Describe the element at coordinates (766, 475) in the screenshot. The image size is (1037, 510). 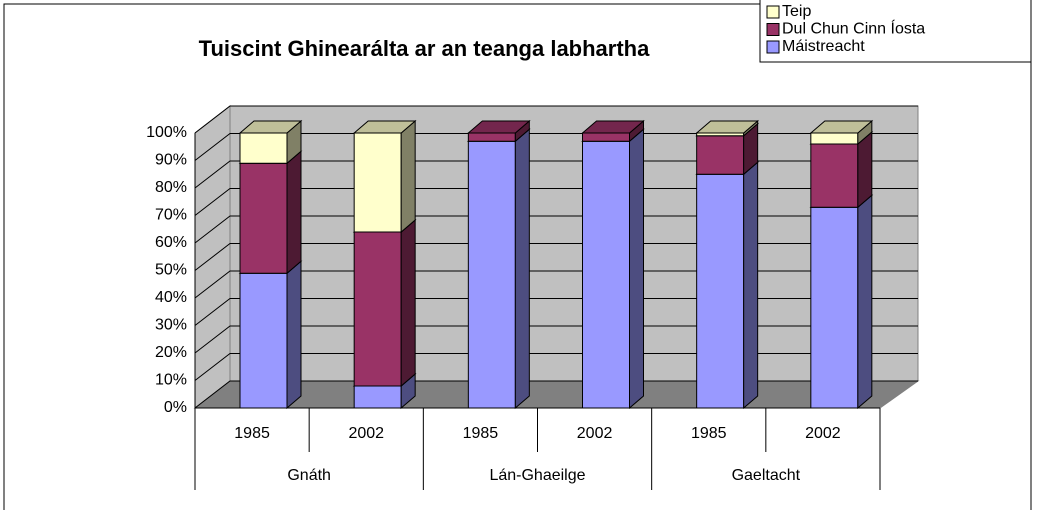
I see `group-label: Gaeltacht` at that location.